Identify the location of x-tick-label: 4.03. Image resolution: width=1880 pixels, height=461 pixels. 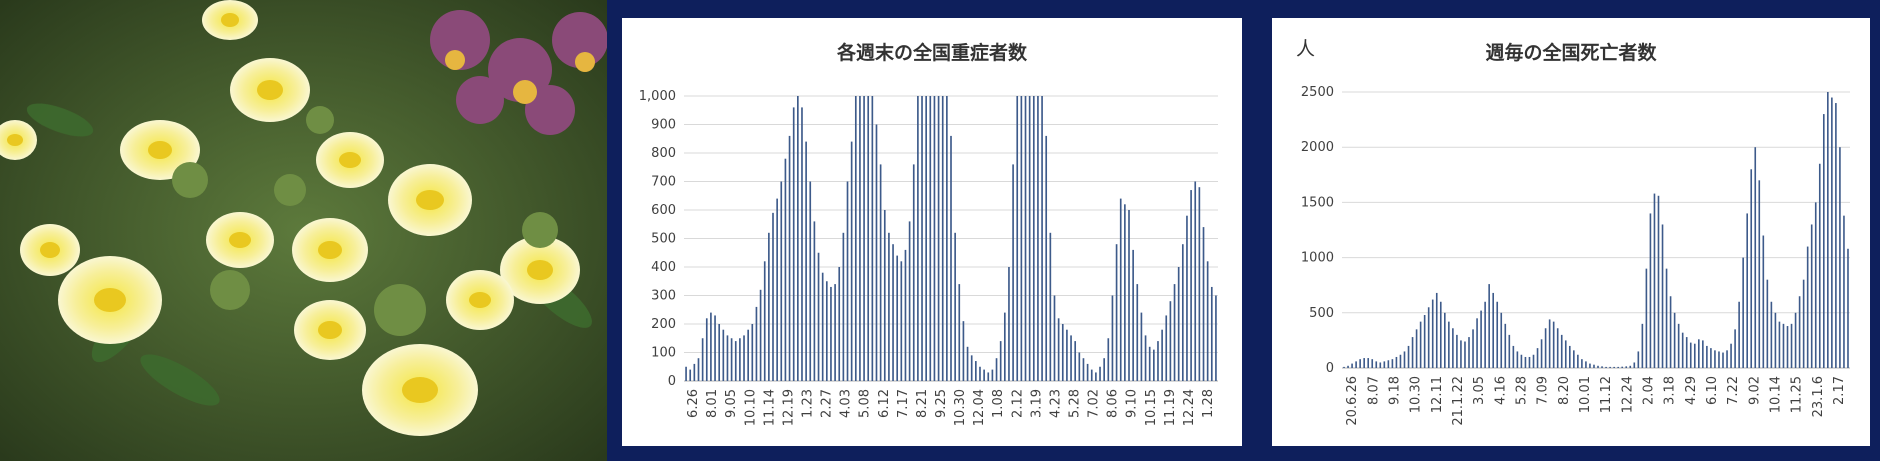
(846, 403).